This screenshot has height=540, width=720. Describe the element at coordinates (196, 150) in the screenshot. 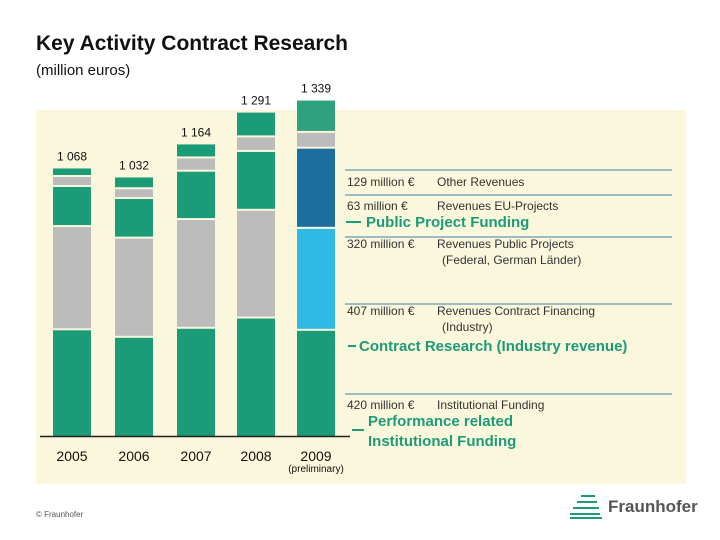

I see `bar-2007-other-revenues` at that location.